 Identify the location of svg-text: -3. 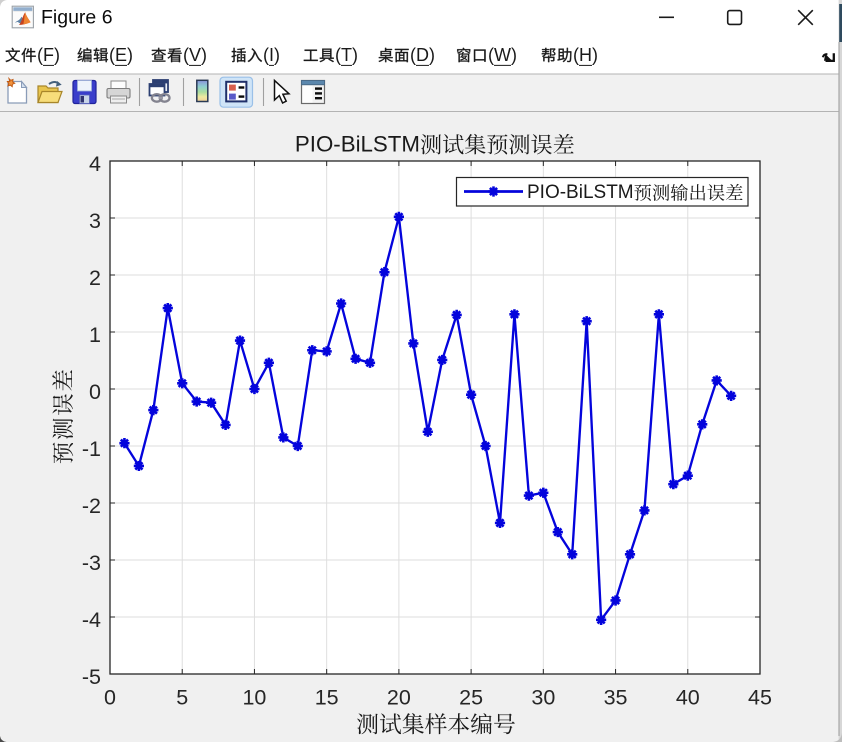
(91, 563).